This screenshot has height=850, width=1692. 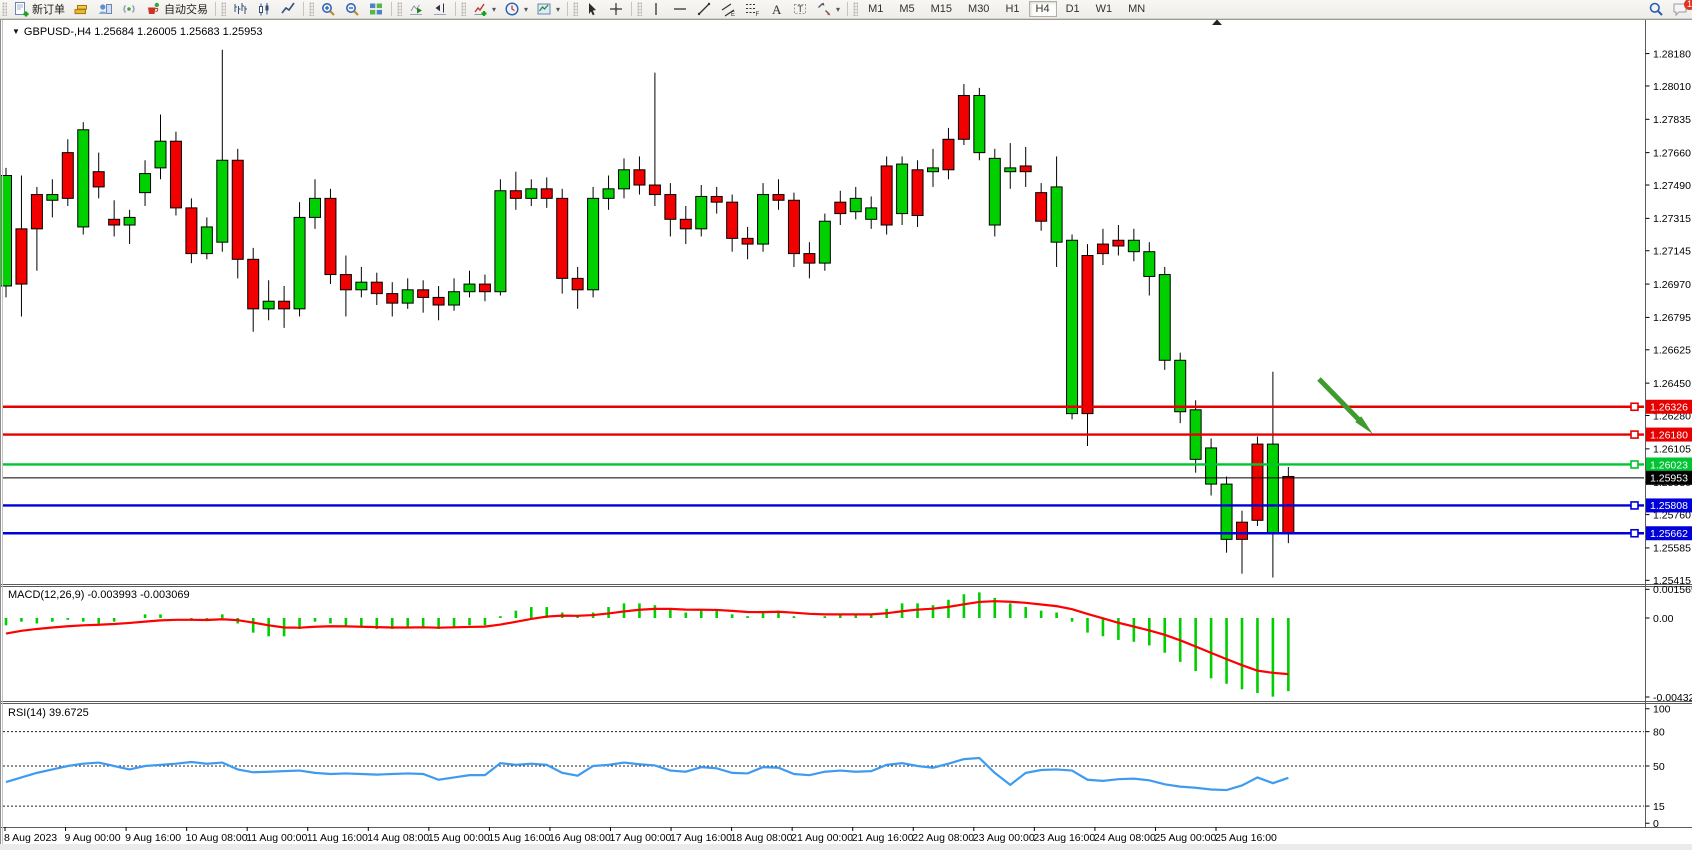 I want to click on time-axis-label: 21 Aug 16:00, so click(x=883, y=838).